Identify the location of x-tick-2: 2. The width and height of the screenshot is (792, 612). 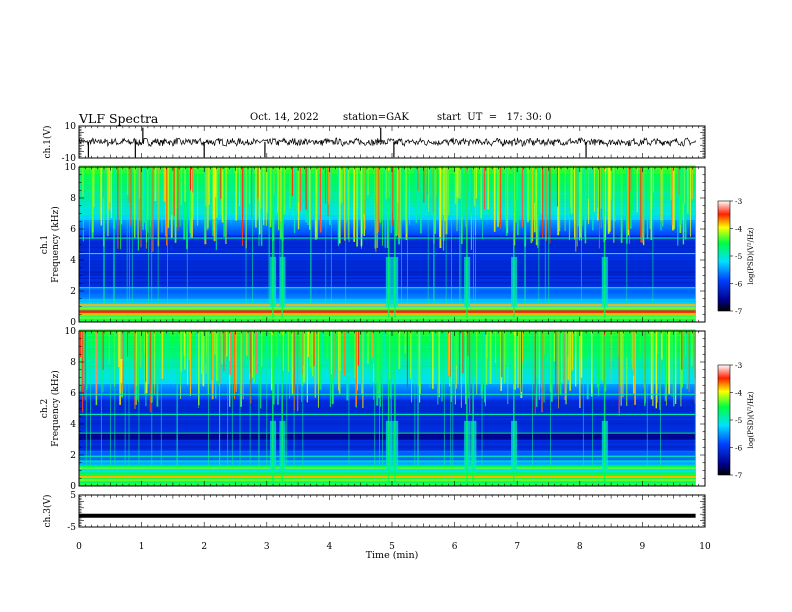
(204, 547).